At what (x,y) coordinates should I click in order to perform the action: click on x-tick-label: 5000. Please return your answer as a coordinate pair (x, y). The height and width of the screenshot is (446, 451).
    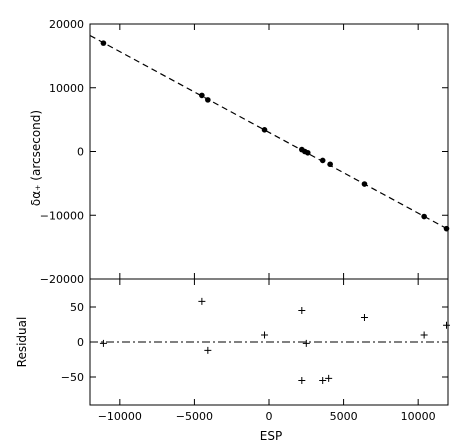
    Looking at the image, I should click on (344, 416).